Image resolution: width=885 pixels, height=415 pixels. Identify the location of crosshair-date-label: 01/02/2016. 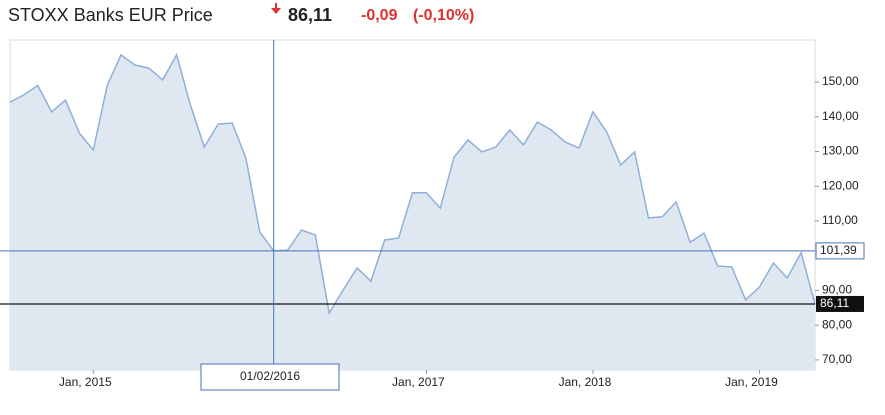
(270, 376).